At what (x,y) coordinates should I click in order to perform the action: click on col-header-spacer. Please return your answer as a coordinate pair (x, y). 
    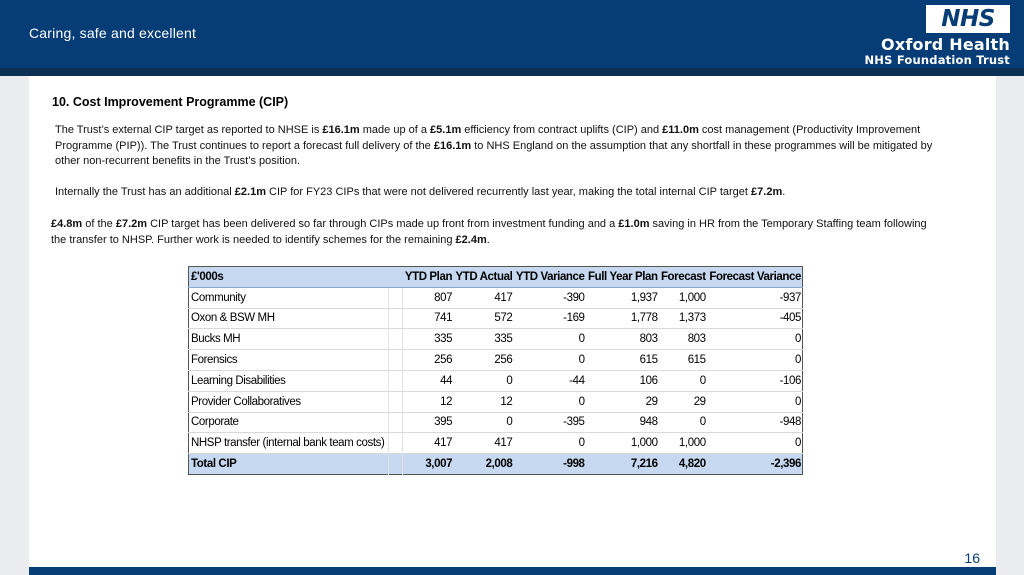
    Looking at the image, I should click on (395, 277).